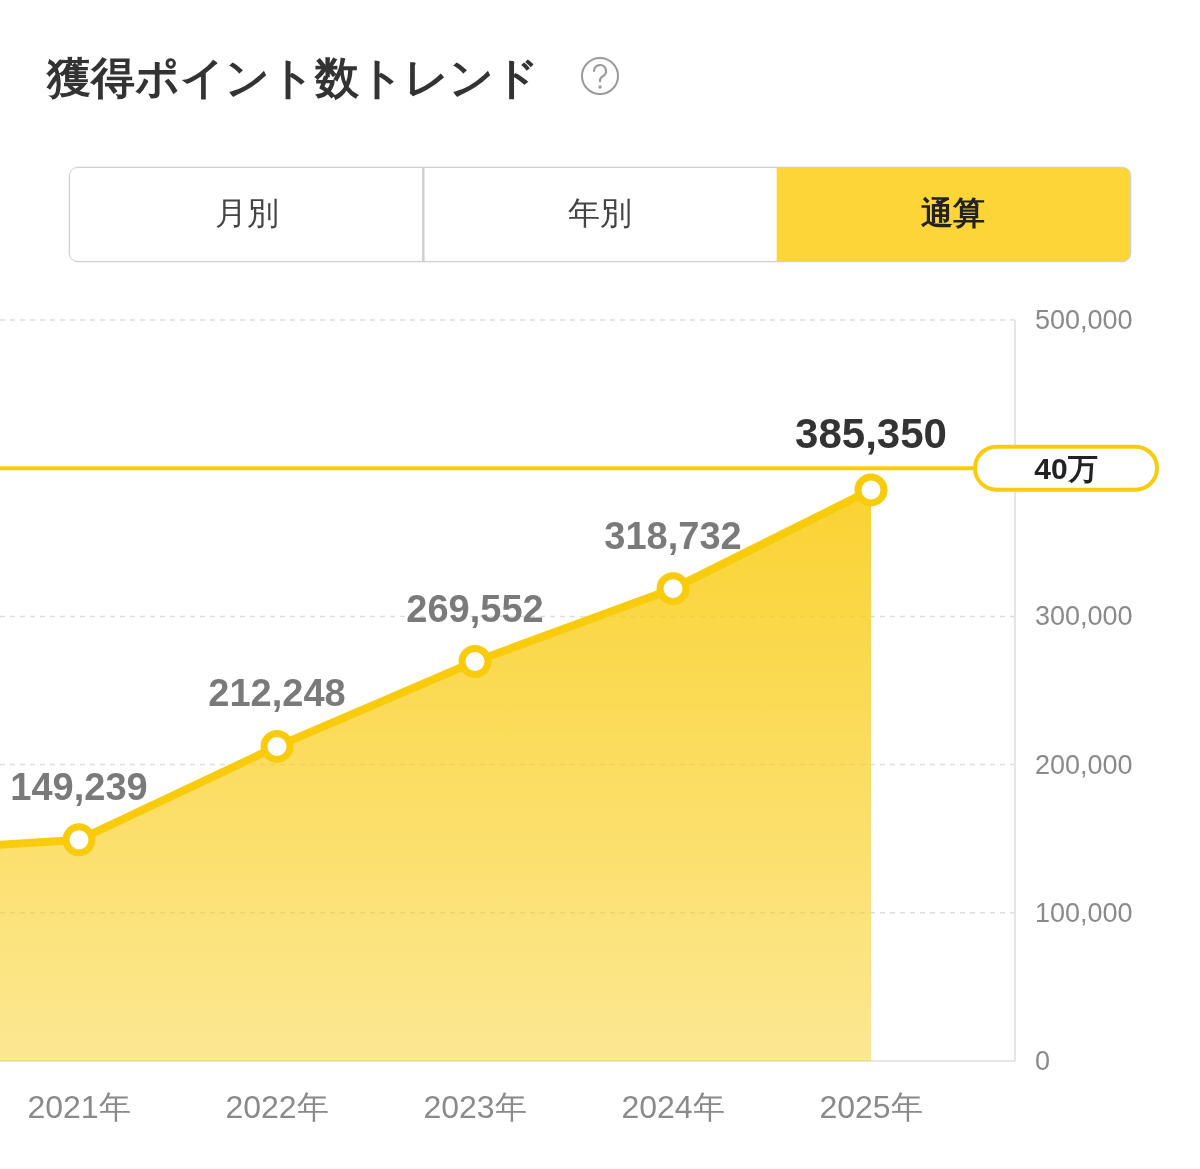 The width and height of the screenshot is (1200, 1169). I want to click on y-tick-label: 300,000, so click(1084, 616).